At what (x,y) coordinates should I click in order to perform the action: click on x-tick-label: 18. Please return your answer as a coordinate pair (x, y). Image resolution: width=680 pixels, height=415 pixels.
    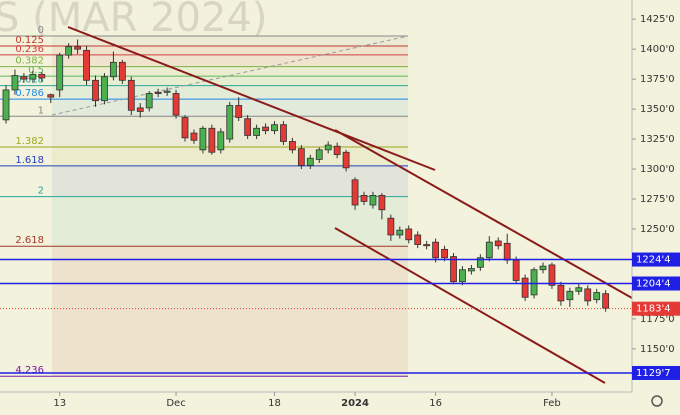
    Looking at the image, I should click on (274, 403).